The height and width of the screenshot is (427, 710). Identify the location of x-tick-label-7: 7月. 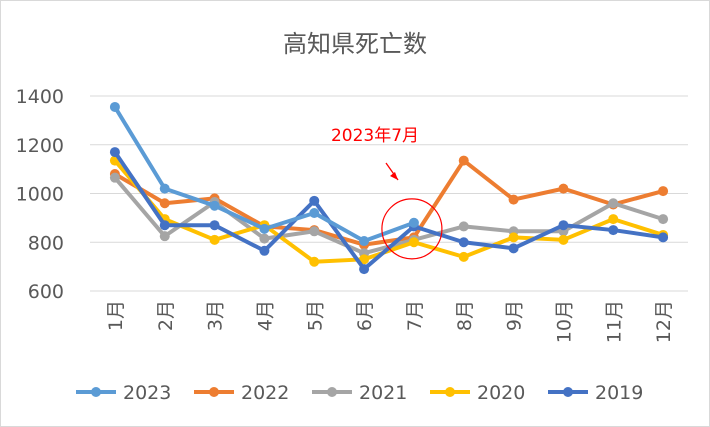
(415, 315).